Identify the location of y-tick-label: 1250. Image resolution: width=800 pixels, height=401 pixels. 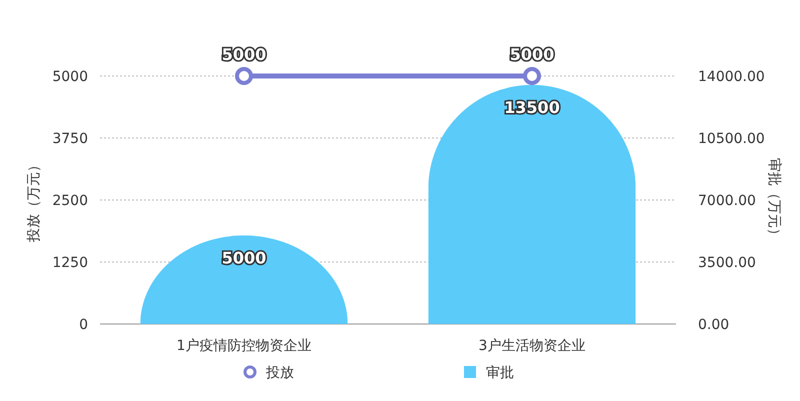
(70, 263).